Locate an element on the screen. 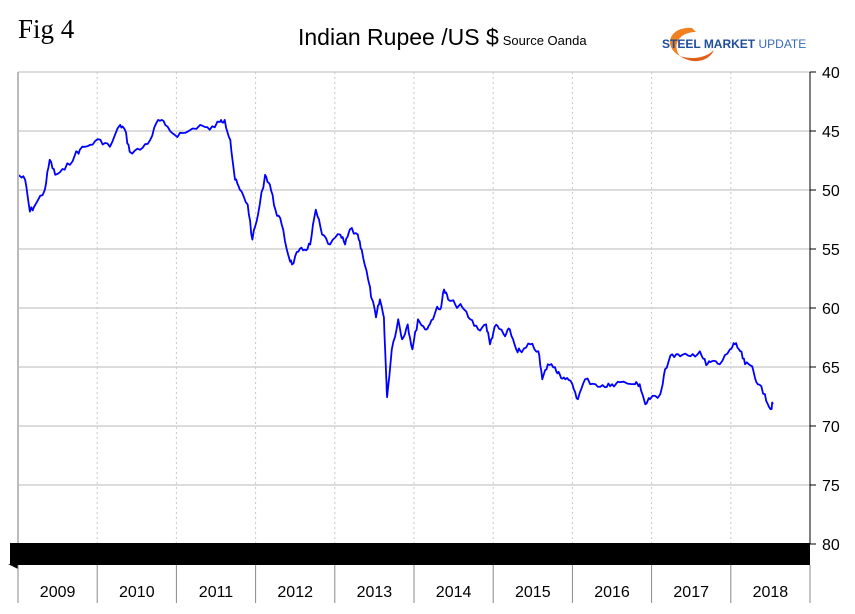  x-tick-label: 2014 is located at coordinates (454, 592).